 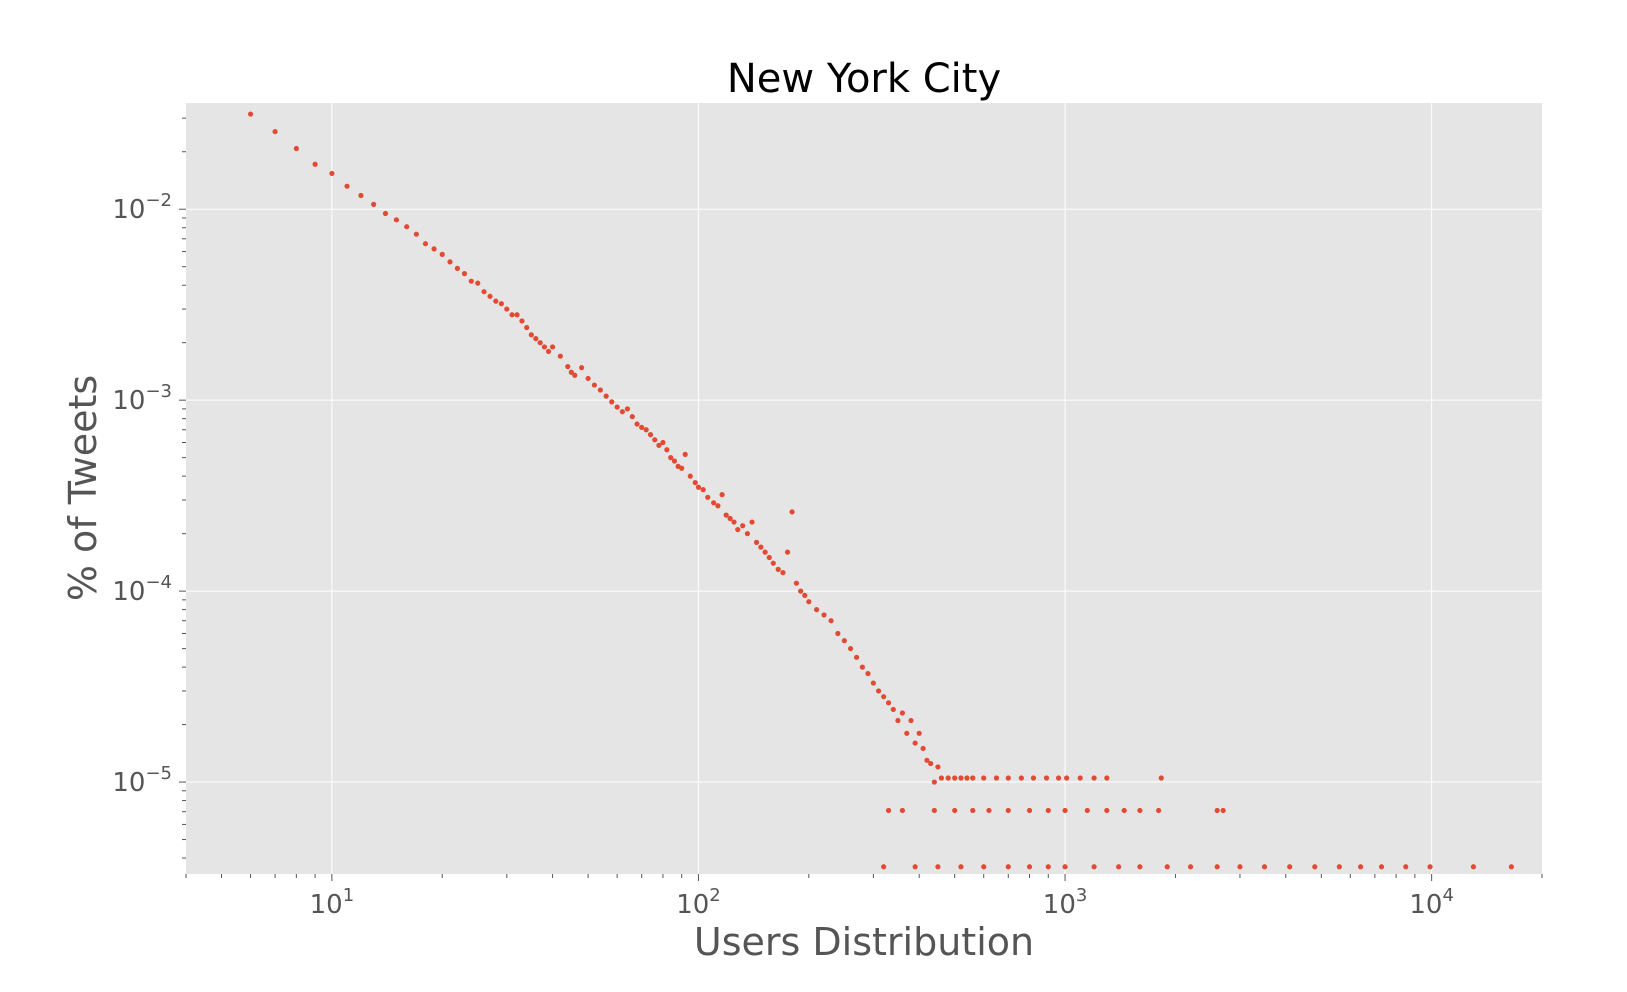 What do you see at coordinates (332, 902) in the screenshot?
I see `x-tick-label: 10¹` at bounding box center [332, 902].